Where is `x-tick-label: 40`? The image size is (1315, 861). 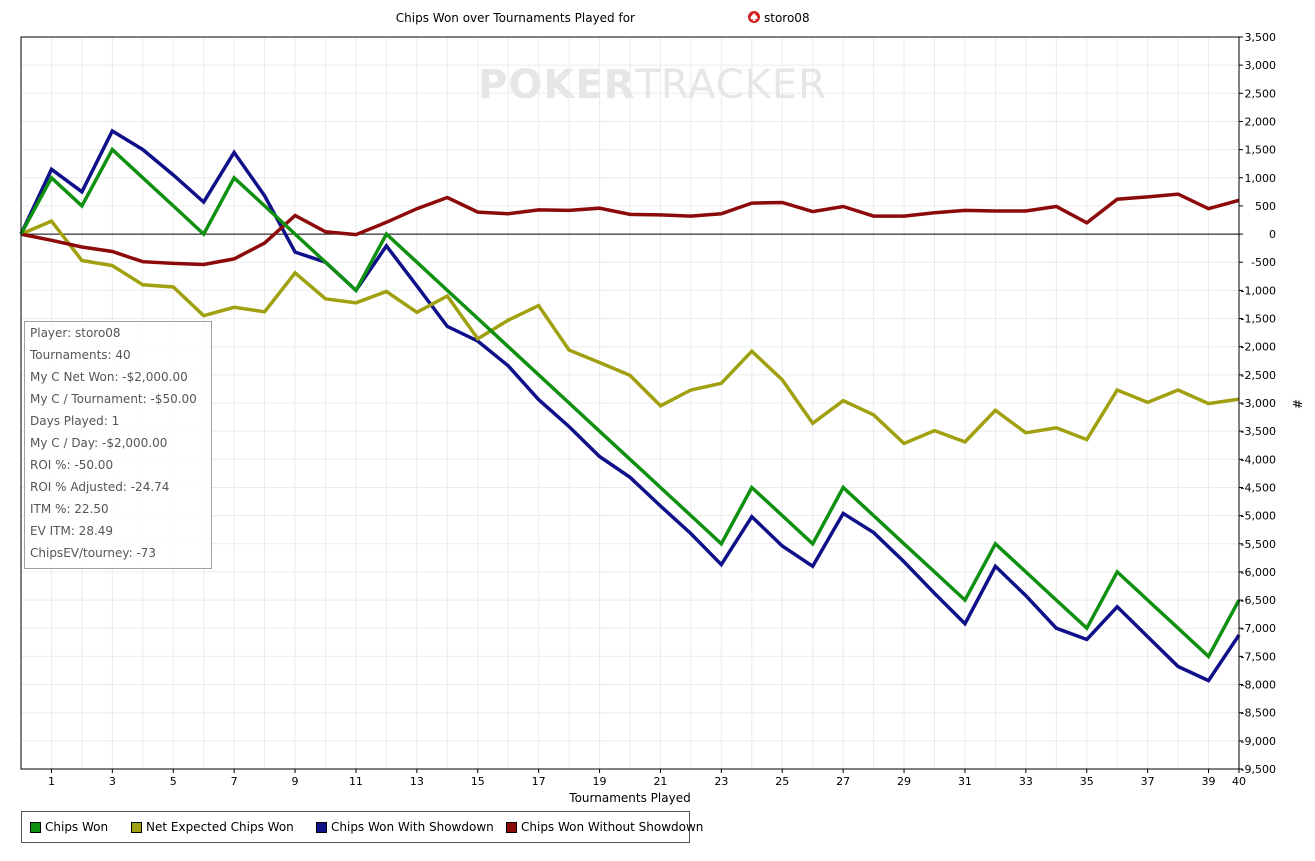
x-tick-label: 40 is located at coordinates (1239, 781).